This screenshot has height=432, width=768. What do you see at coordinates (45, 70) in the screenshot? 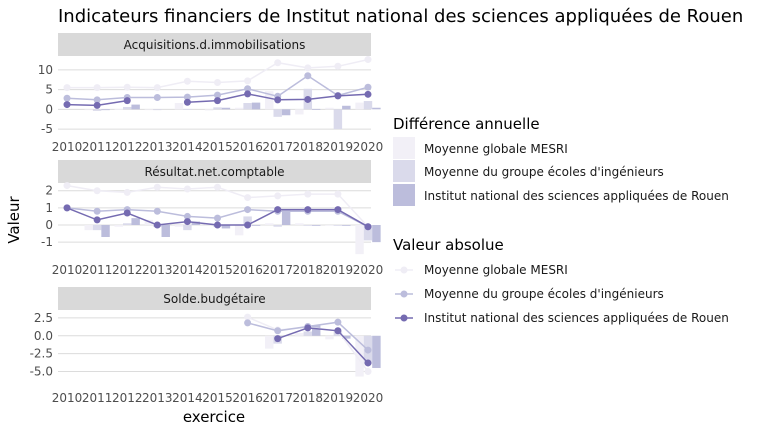
I see `y-tick-label: 10` at bounding box center [45, 70].